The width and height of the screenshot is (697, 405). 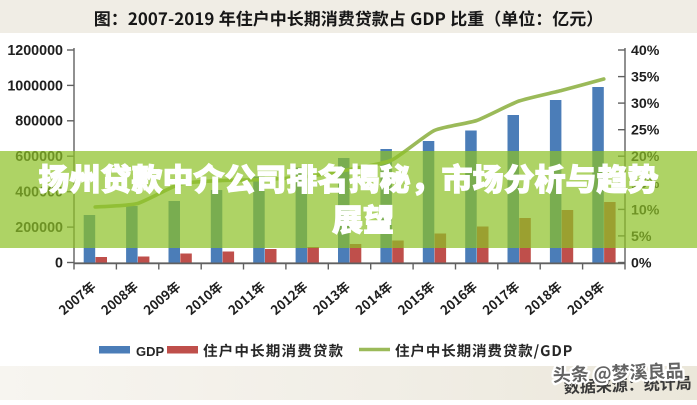 What do you see at coordinates (39, 122) in the screenshot?
I see `svg-text: 800000` at bounding box center [39, 122].